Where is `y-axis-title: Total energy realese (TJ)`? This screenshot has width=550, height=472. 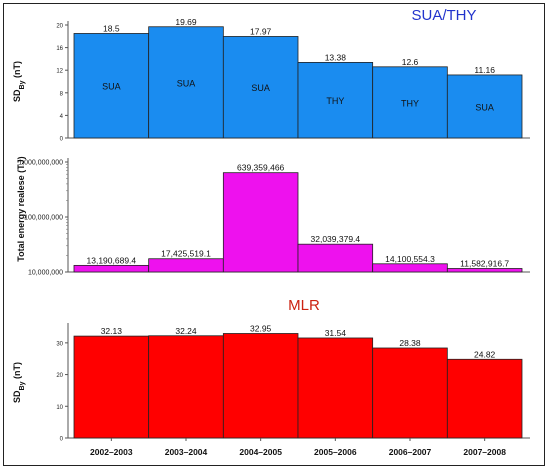
y-axis-title: Total energy realese (TJ) is located at coordinates (21, 208).